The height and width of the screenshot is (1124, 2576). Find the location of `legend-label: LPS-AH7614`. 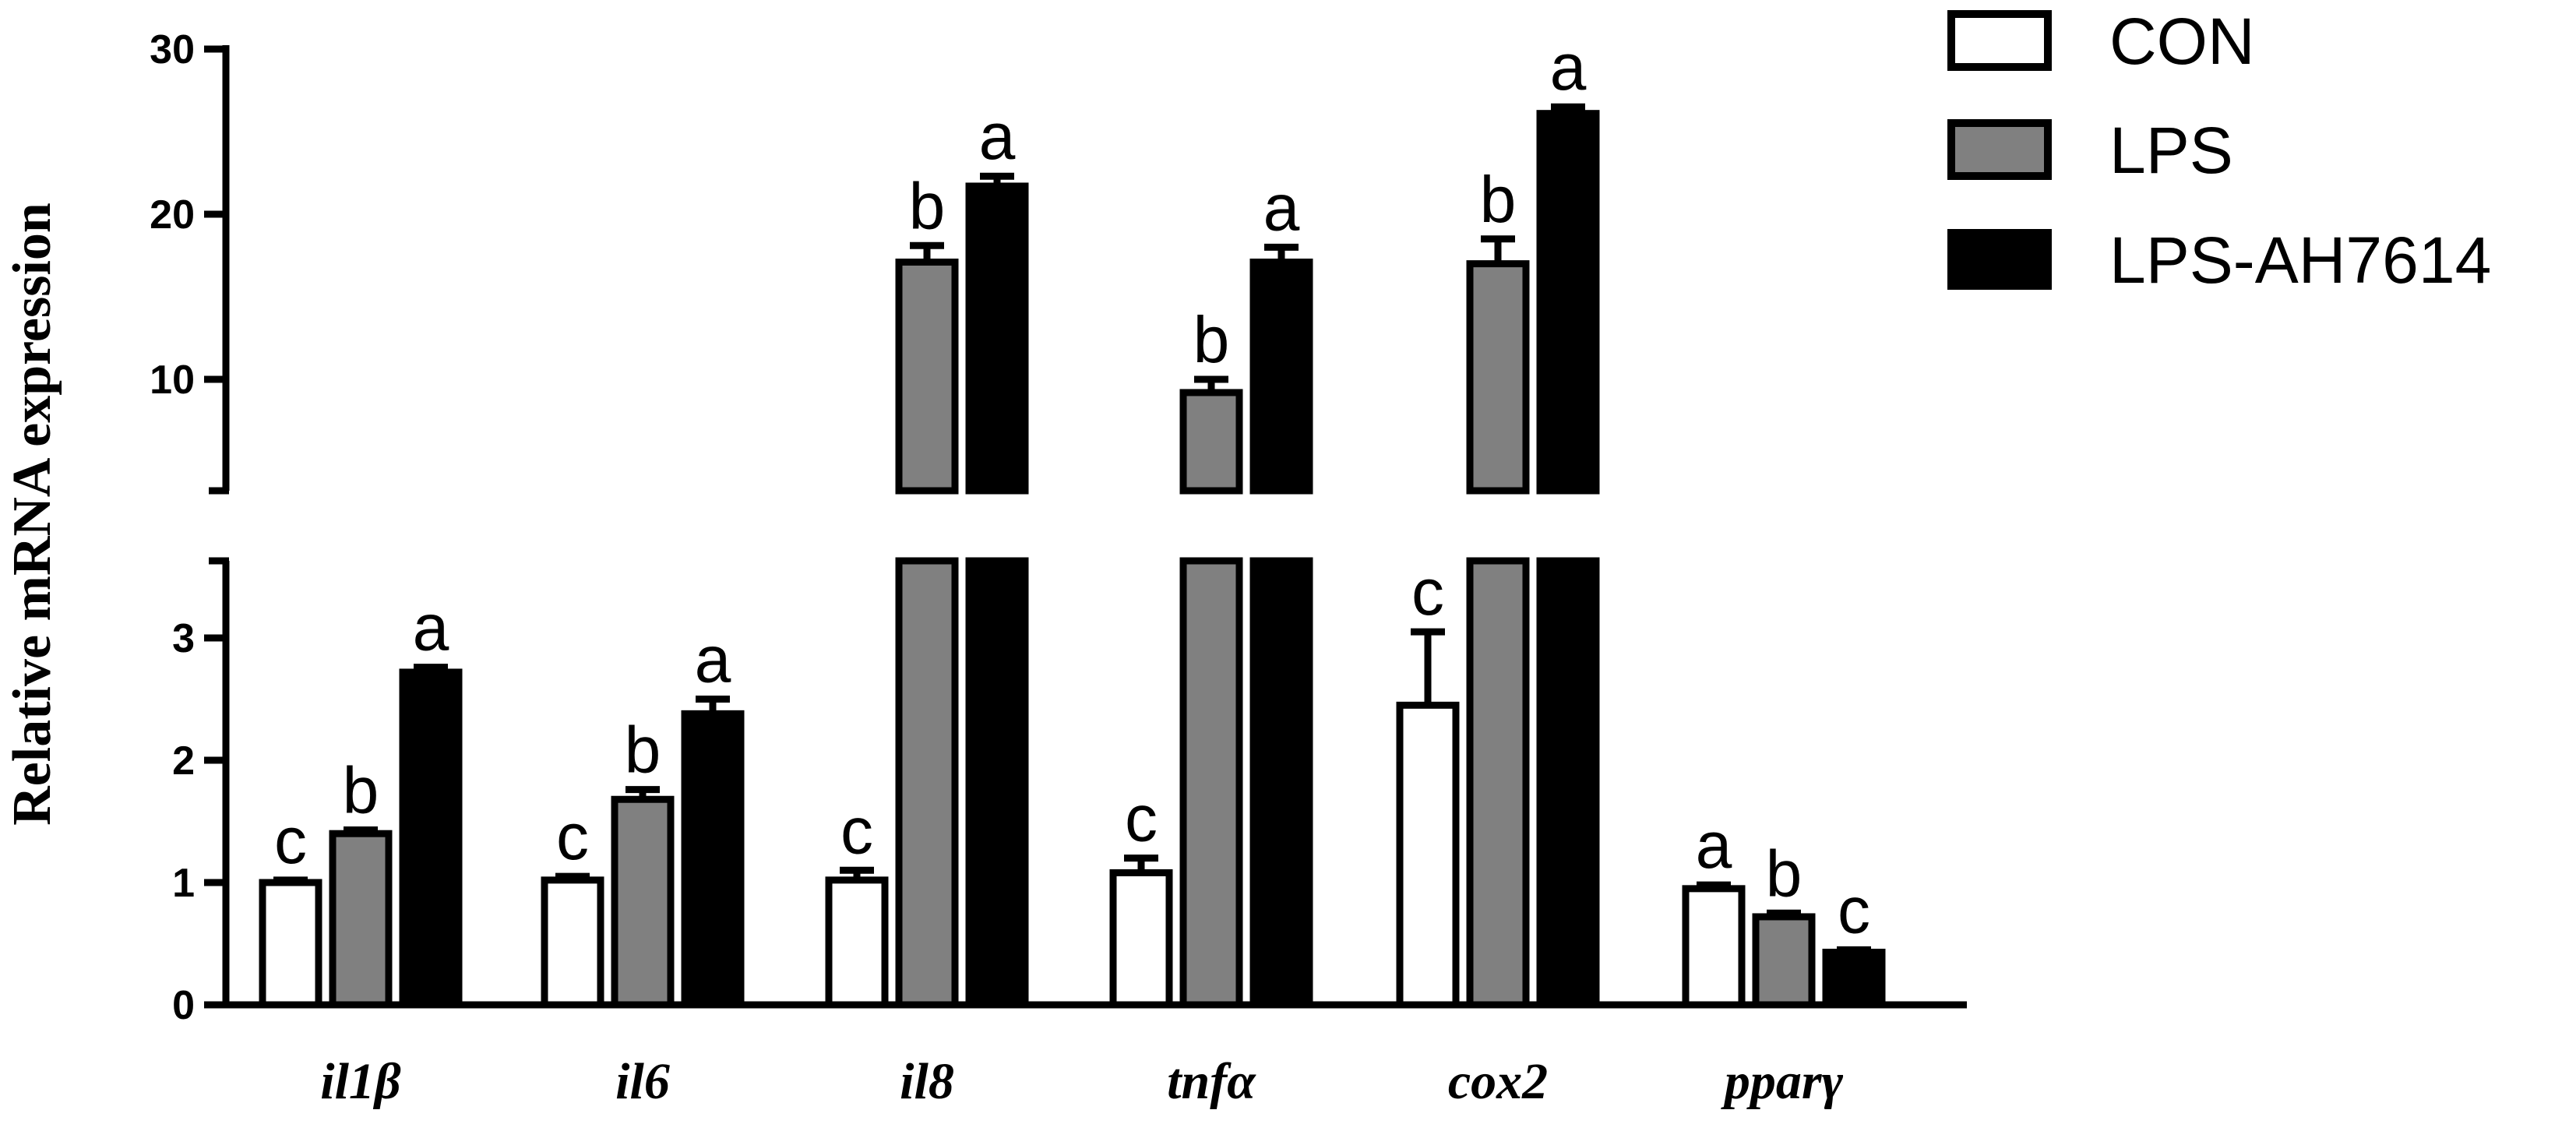

legend-label: LPS-AH7614 is located at coordinates (2300, 260).